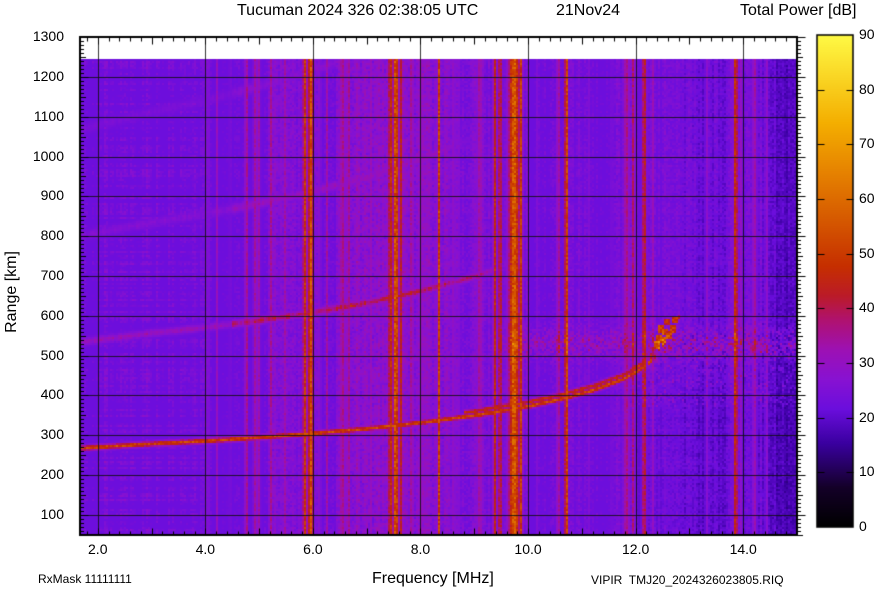 Image resolution: width=884 pixels, height=595 pixels. I want to click on colorbar-tick-label: 40, so click(867, 307).